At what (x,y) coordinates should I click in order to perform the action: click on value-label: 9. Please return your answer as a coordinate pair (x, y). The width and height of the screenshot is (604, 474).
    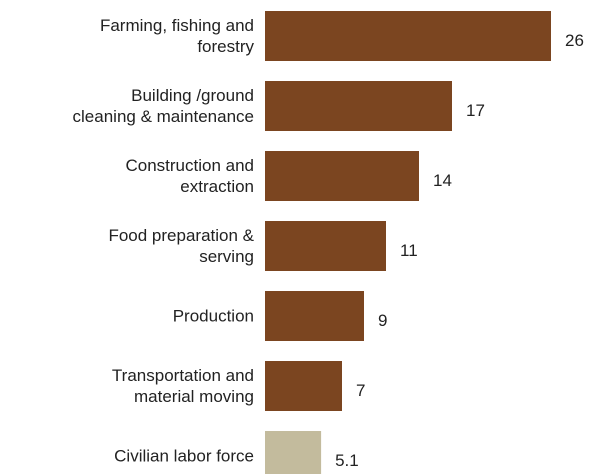
    Looking at the image, I should click on (383, 320).